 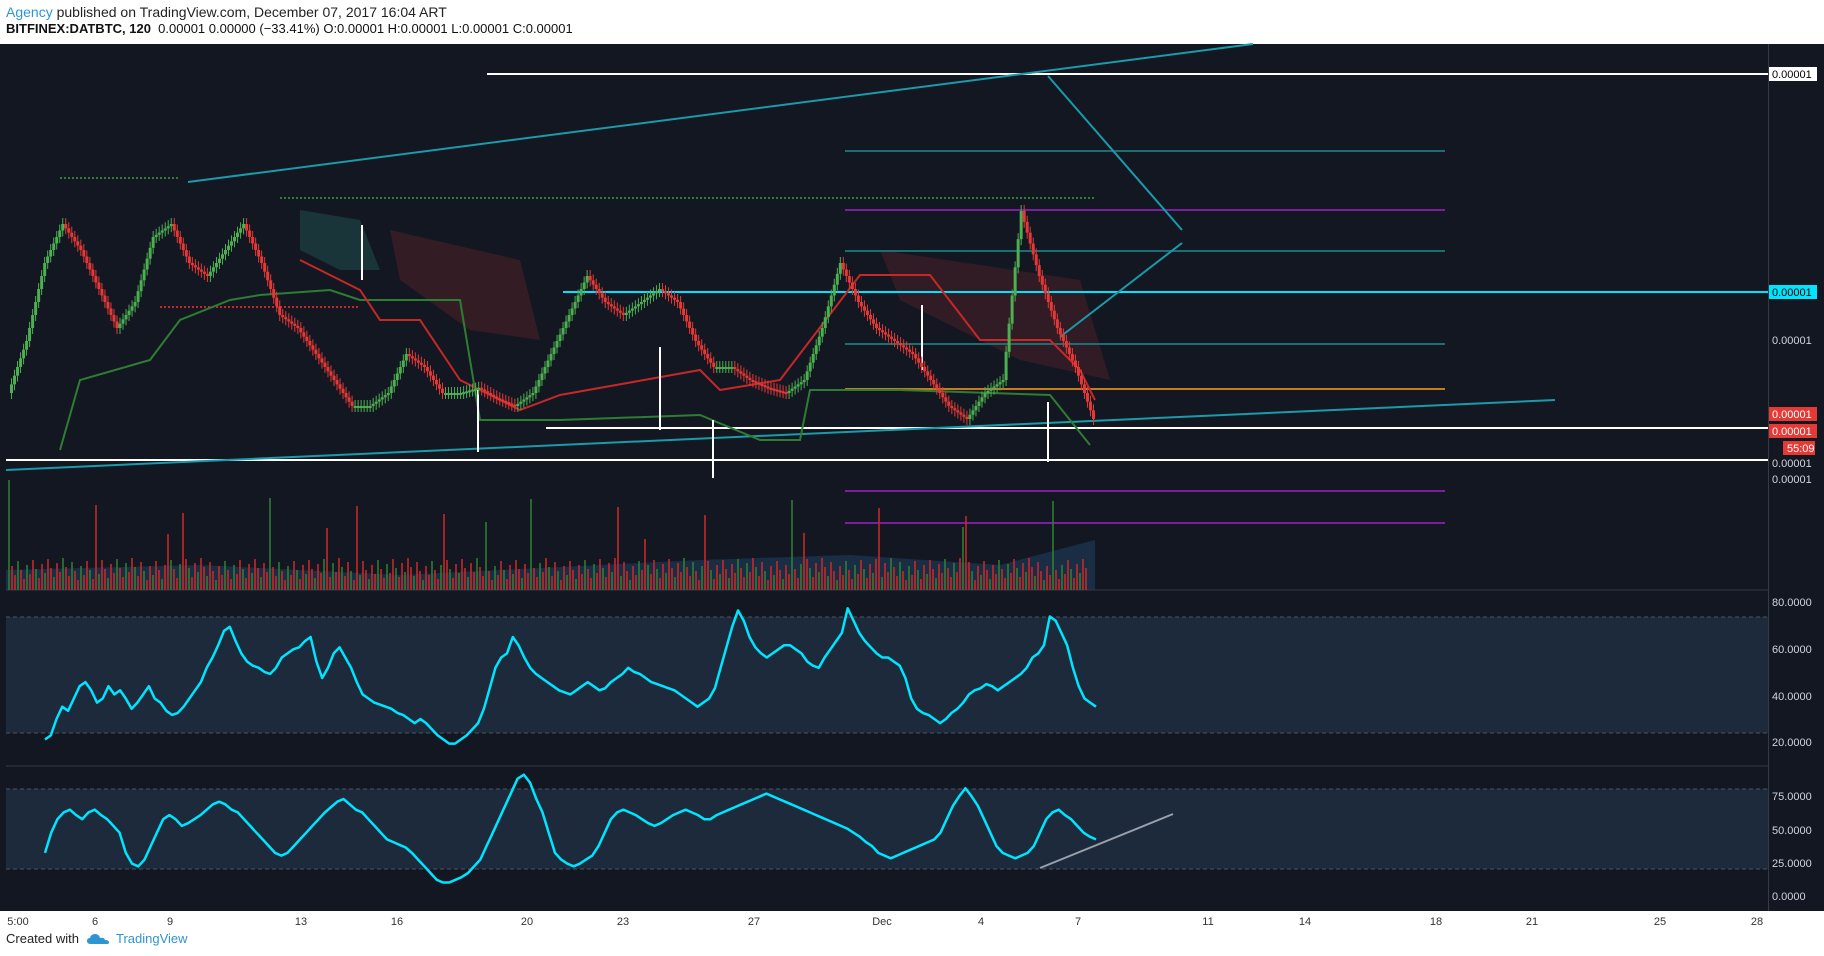 I want to click on author-link: Agency, so click(x=29, y=12).